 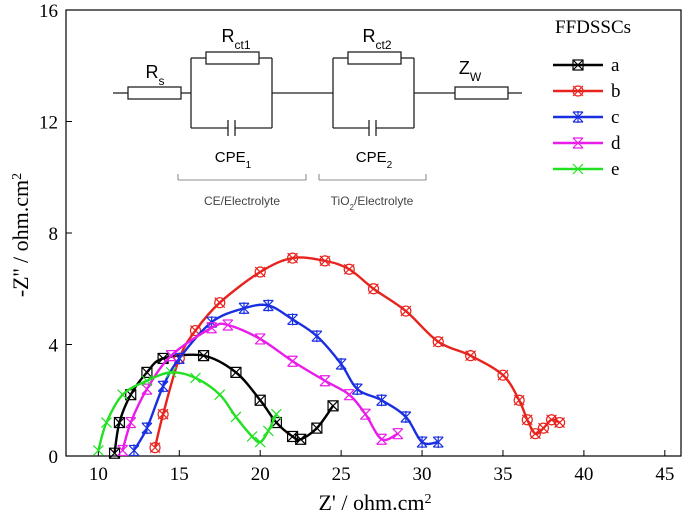 What do you see at coordinates (390, 165) in the screenshot?
I see `cpe2-label-sub: 2` at bounding box center [390, 165].